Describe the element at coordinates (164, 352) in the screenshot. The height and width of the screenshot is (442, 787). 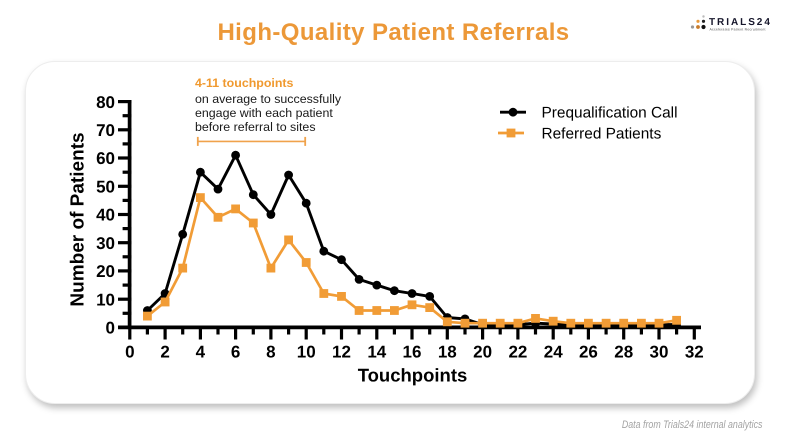
I see `svg-text: 2` at that location.